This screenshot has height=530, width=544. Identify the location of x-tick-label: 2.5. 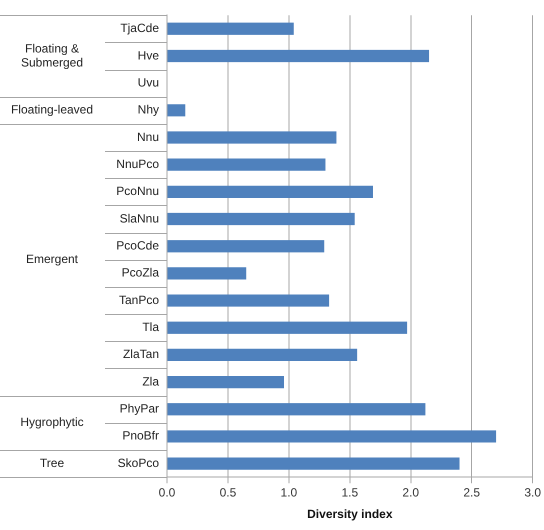
(471, 493).